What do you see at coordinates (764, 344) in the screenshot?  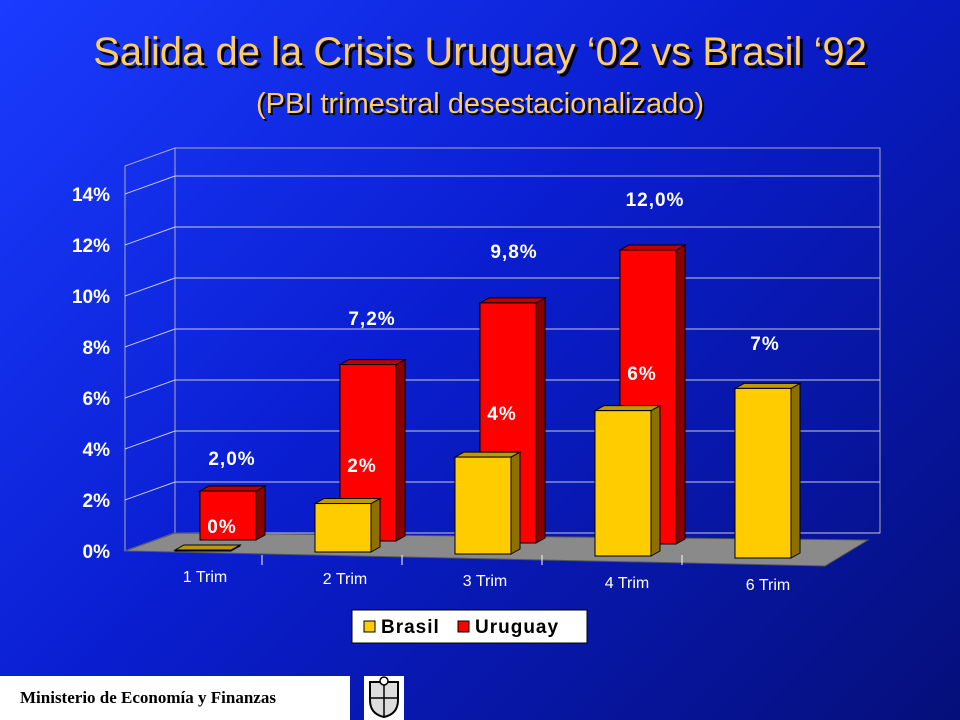 I see `data-label-brasil: 7%` at bounding box center [764, 344].